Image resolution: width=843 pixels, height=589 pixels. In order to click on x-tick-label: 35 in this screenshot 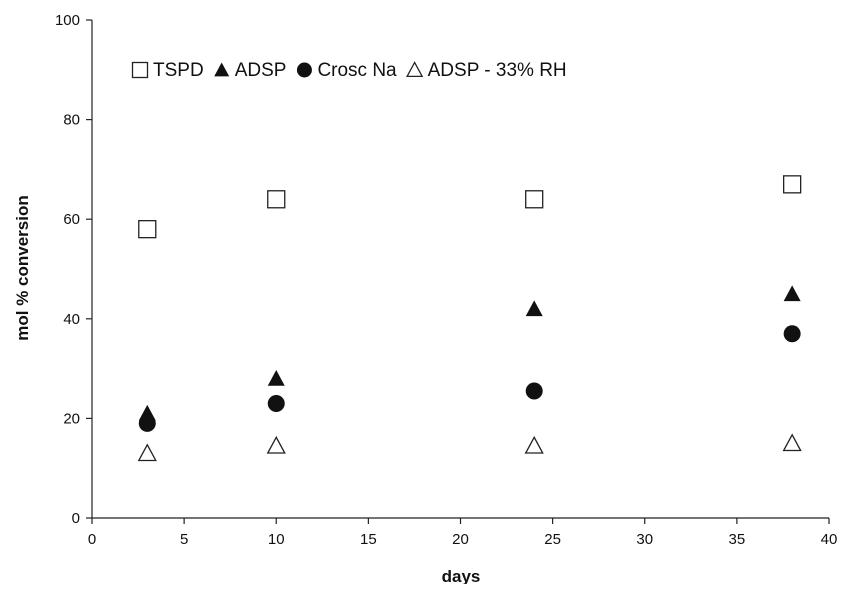, I will do `click(737, 539)`.